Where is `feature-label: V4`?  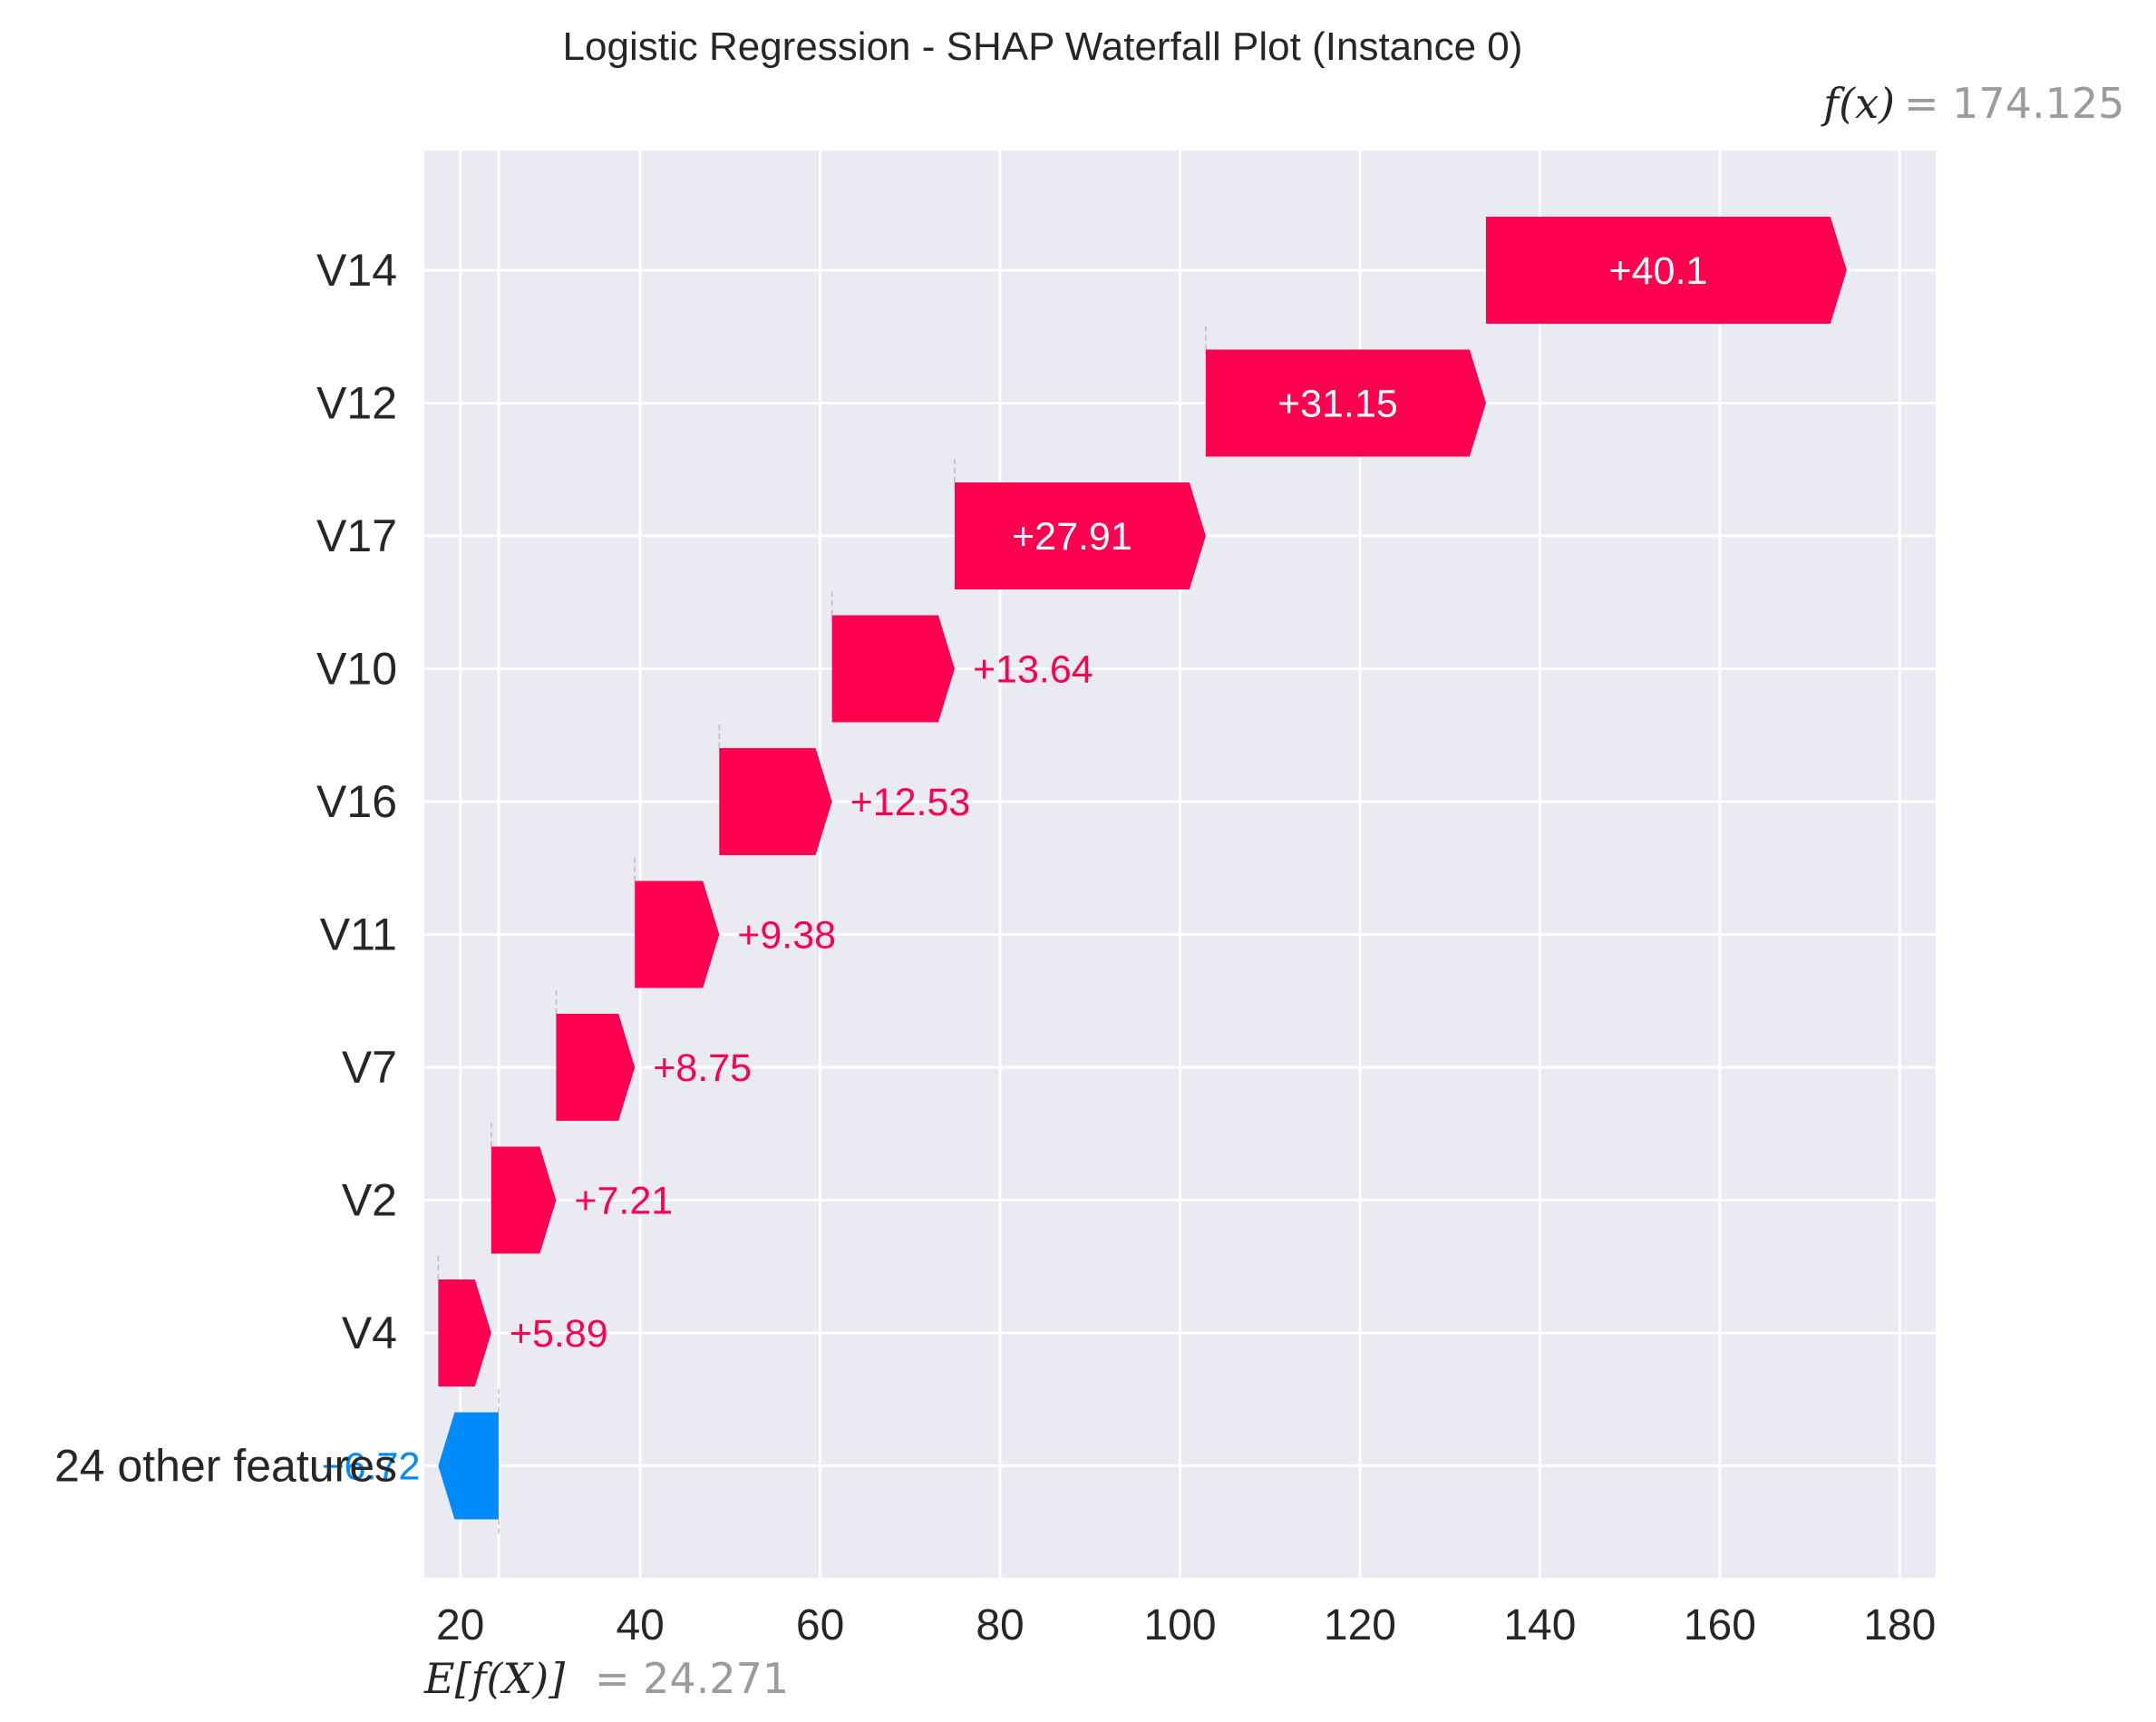
feature-label: V4 is located at coordinates (369, 1333).